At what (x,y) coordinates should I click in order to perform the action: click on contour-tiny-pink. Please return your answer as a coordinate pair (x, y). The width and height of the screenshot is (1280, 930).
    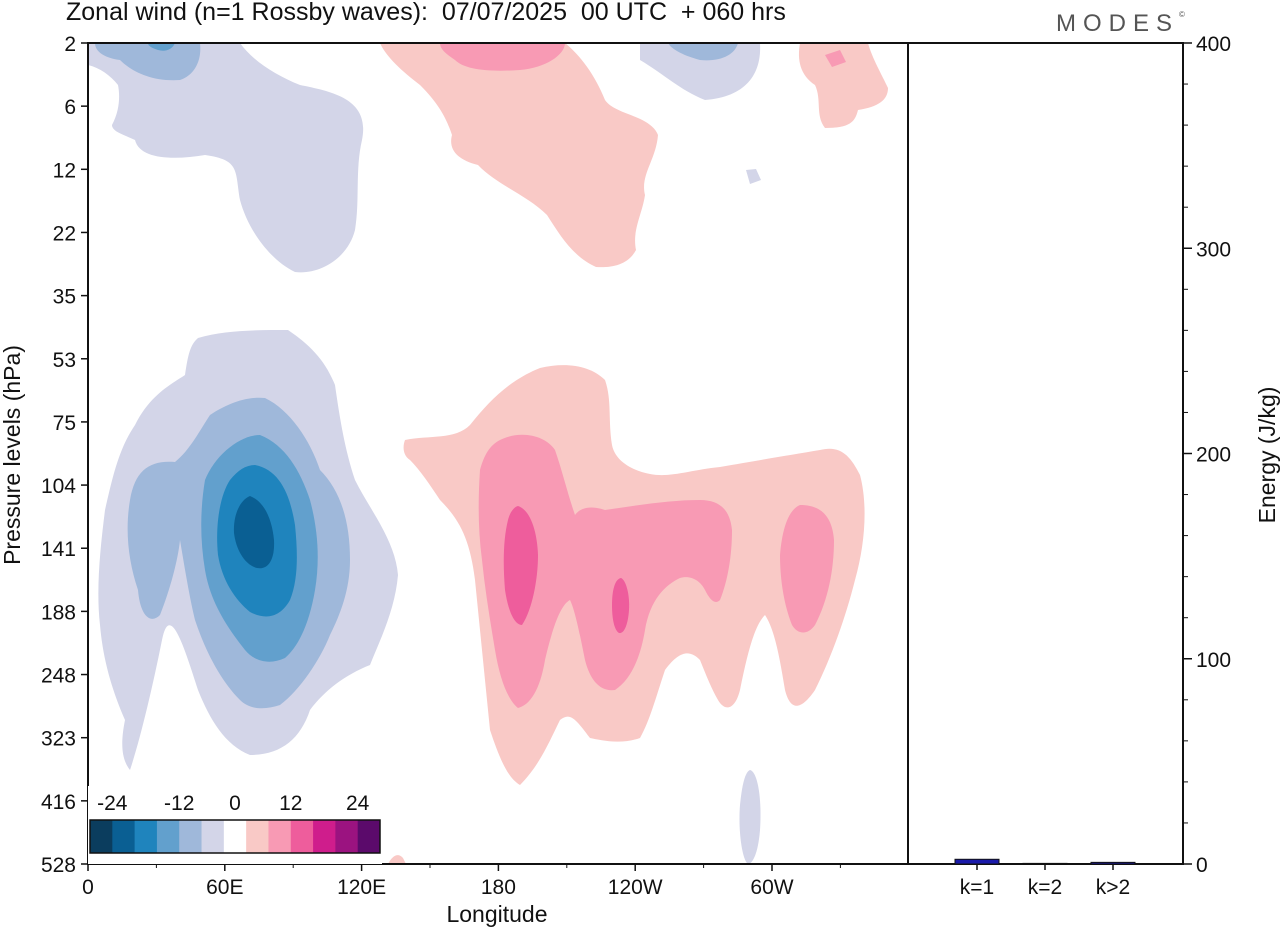
    Looking at the image, I should click on (397, 859).